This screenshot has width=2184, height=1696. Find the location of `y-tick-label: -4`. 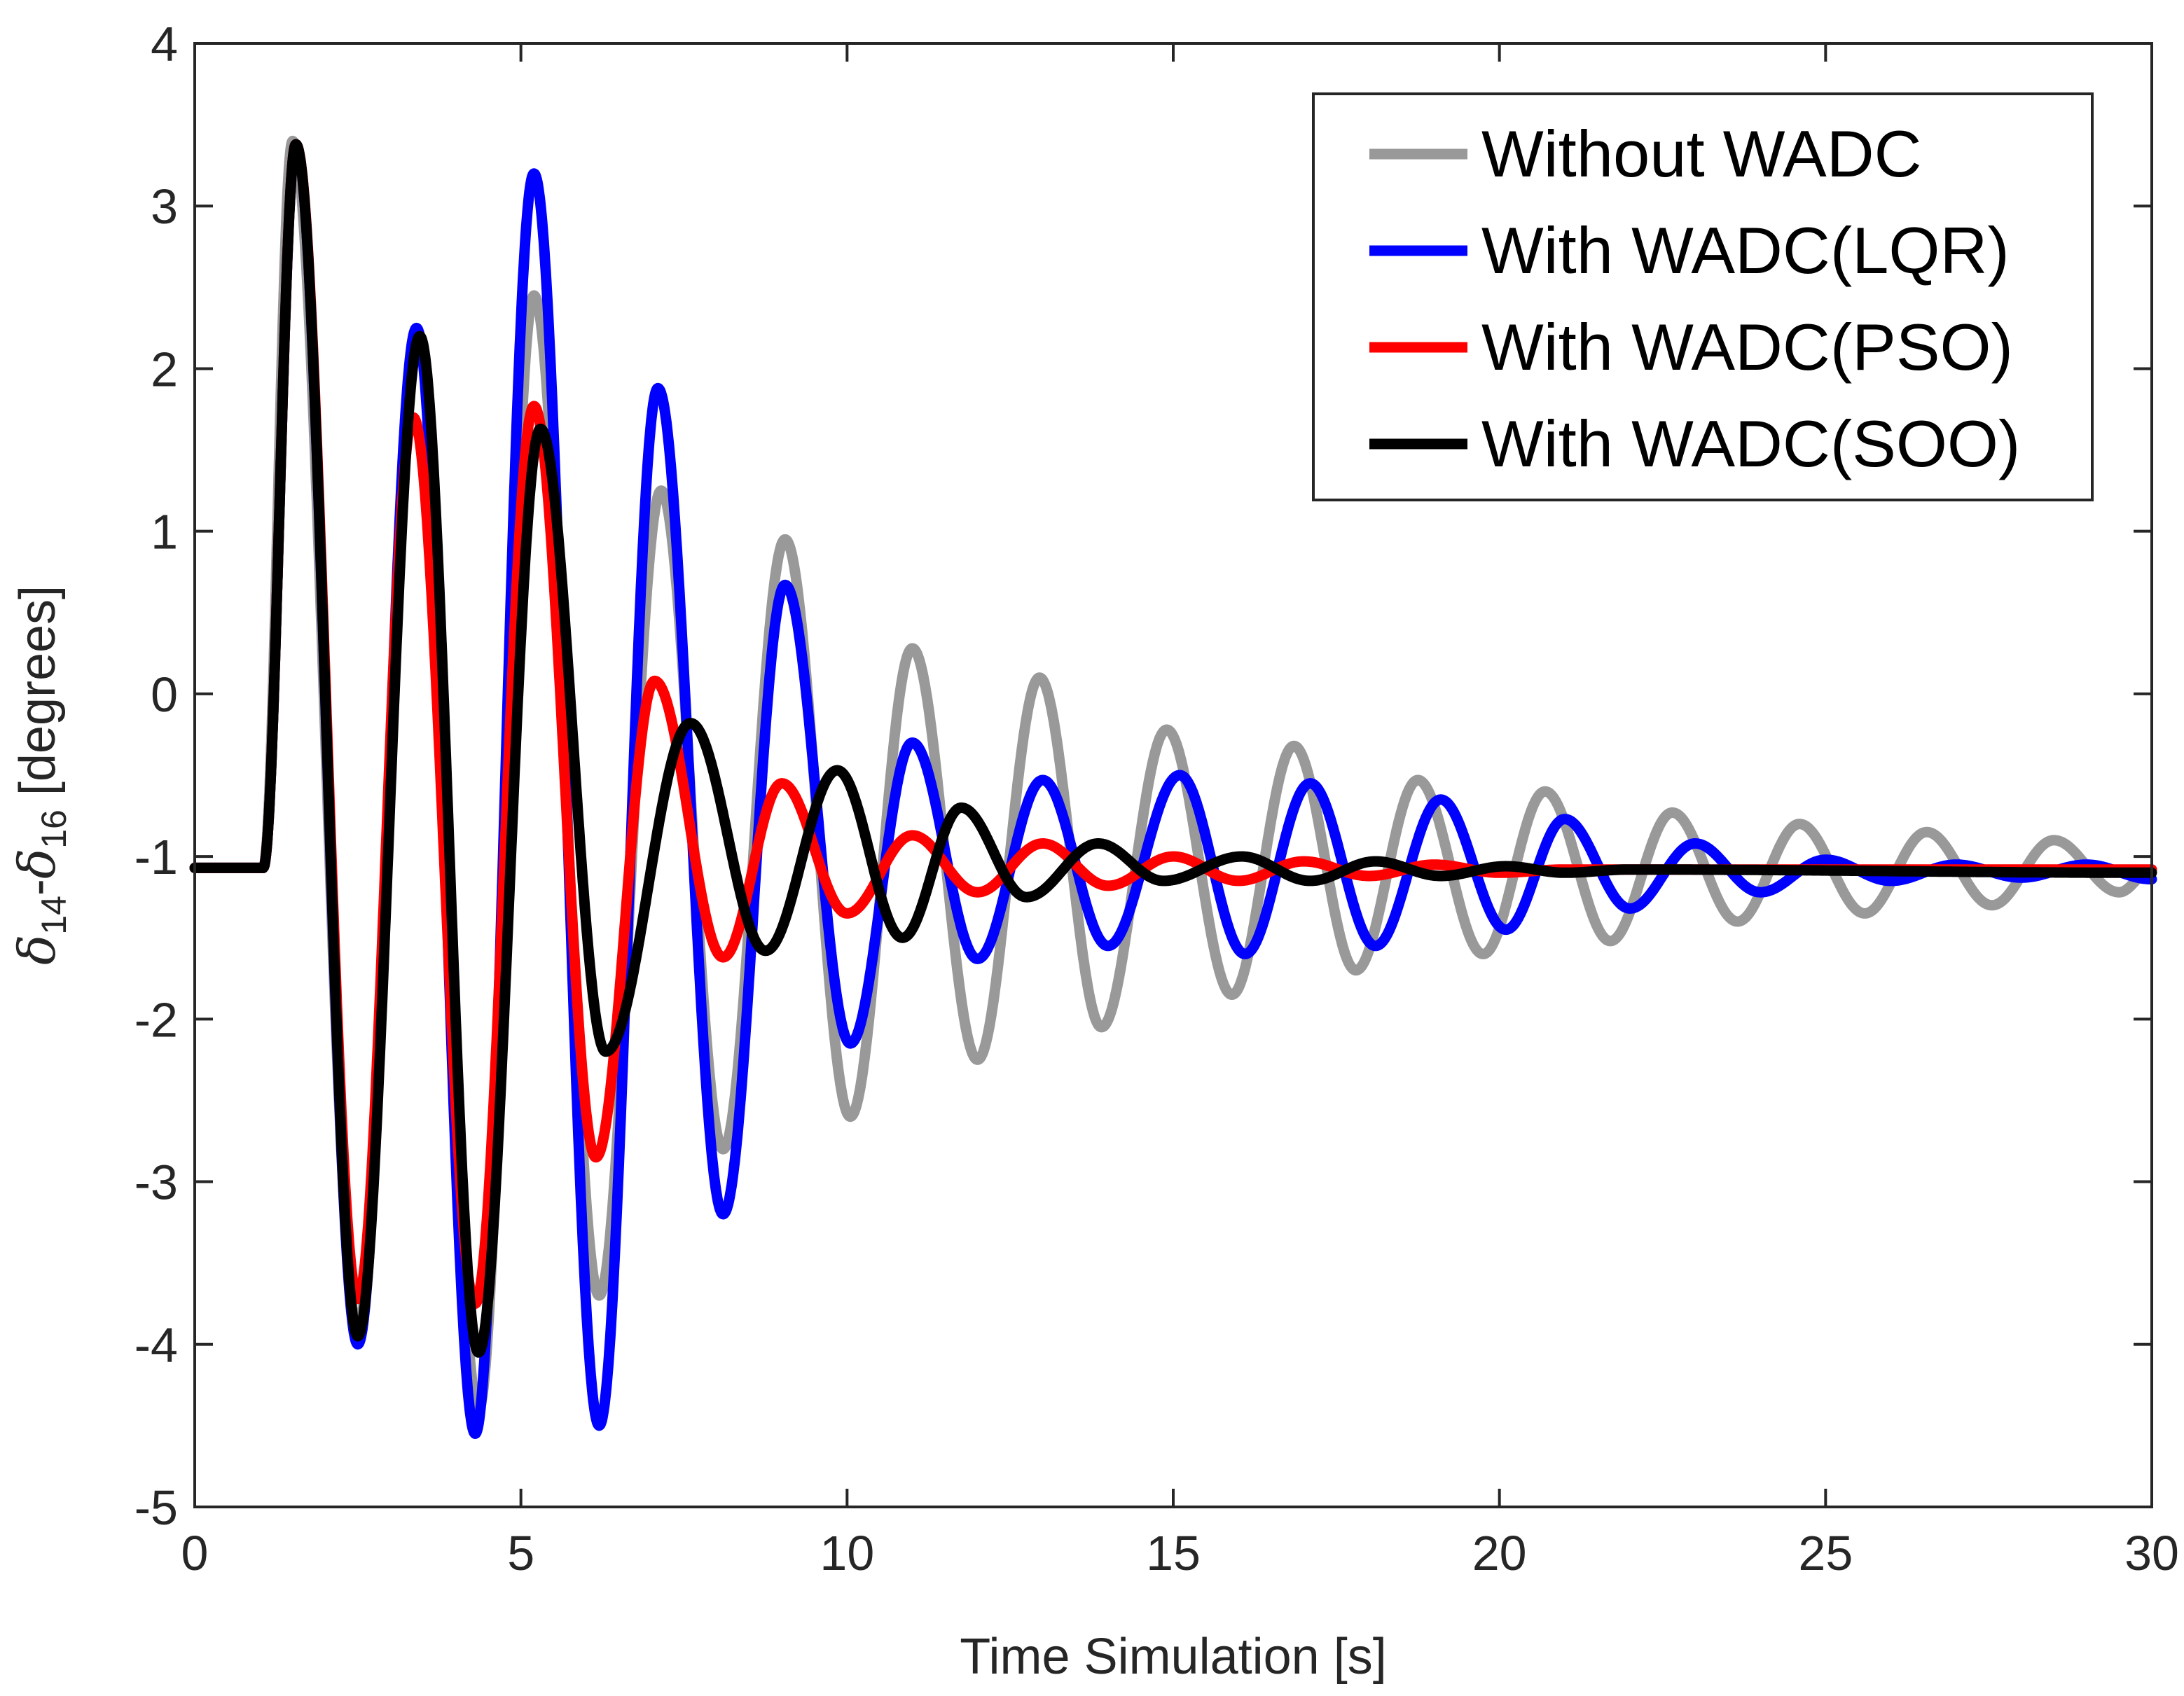

y-tick-label: -4 is located at coordinates (156, 1345).